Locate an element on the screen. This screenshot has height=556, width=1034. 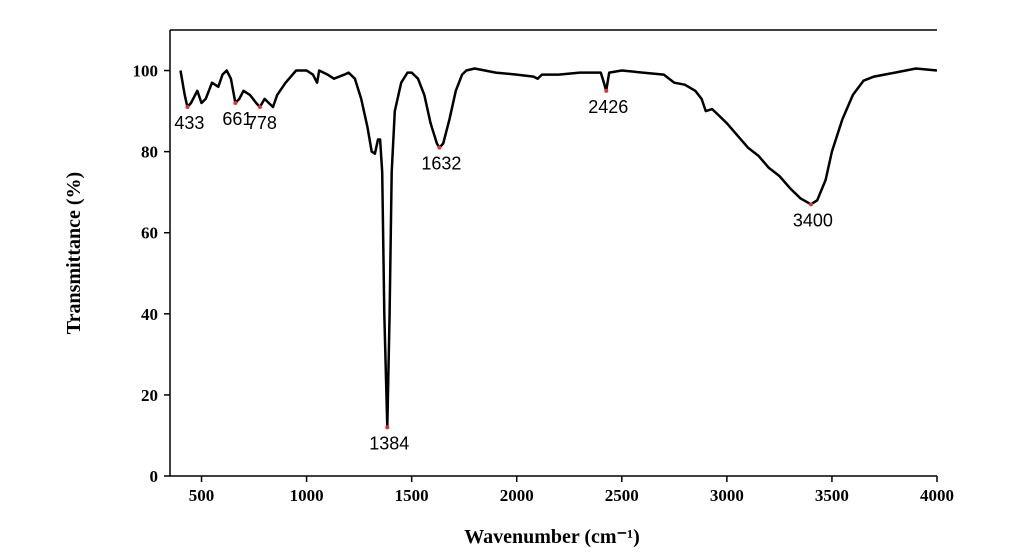
y-tick-label: 80 is located at coordinates (149, 152).